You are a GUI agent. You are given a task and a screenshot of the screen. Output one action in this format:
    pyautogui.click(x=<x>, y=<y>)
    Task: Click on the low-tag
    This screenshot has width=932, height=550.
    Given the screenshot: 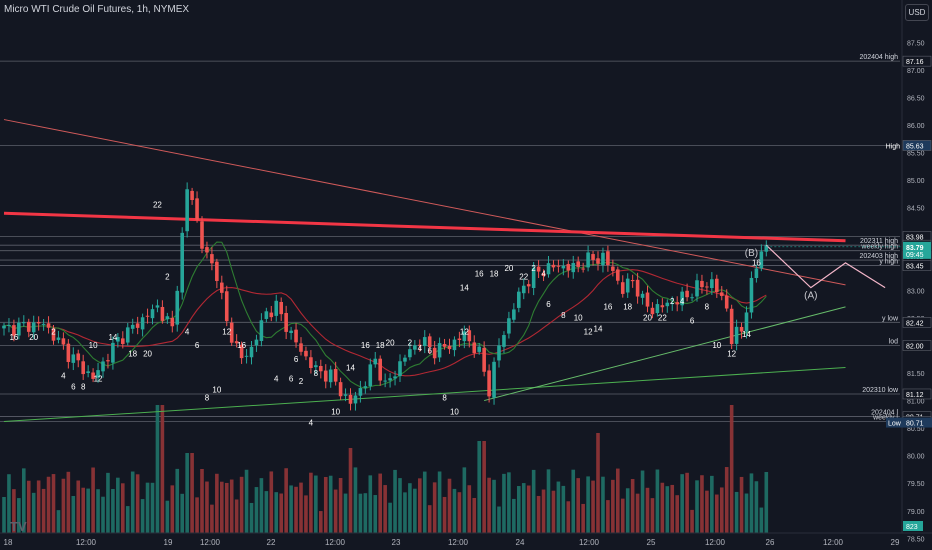 What is the action you would take?
    pyautogui.click(x=909, y=422)
    